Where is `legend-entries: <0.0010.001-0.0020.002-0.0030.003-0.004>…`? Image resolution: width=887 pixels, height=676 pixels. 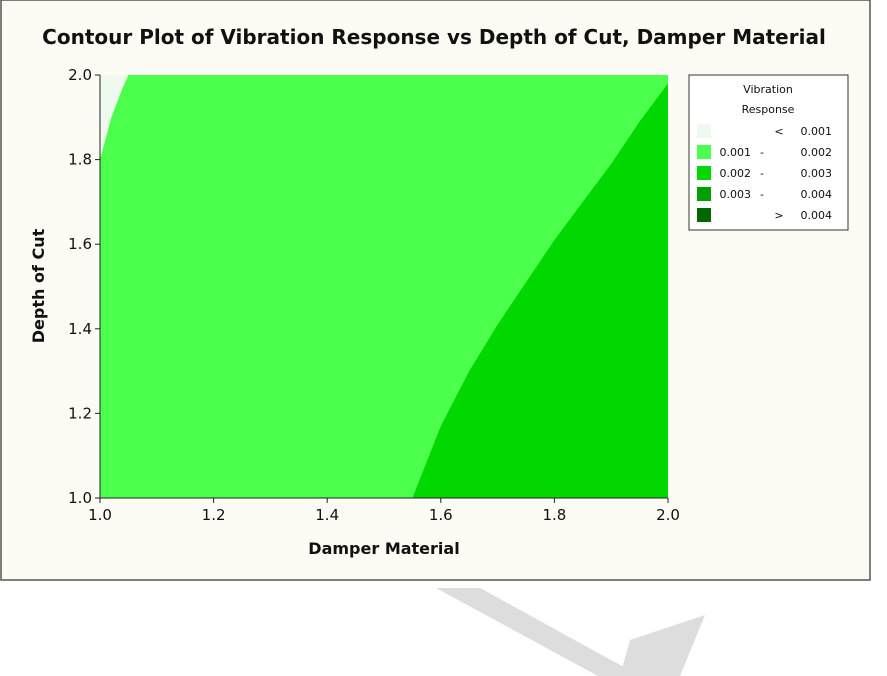
legend-entries: <0.0010.001-0.0020.002-0.0030.003-0.004>… is located at coordinates (764, 173).